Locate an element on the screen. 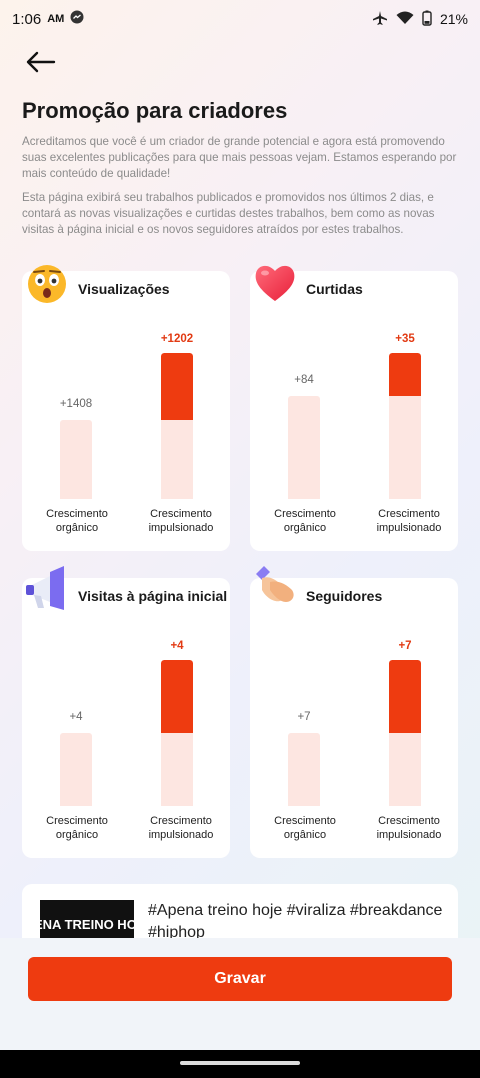 This screenshot has height=1078, width=480. clock-ampm: AM is located at coordinates (56, 19).